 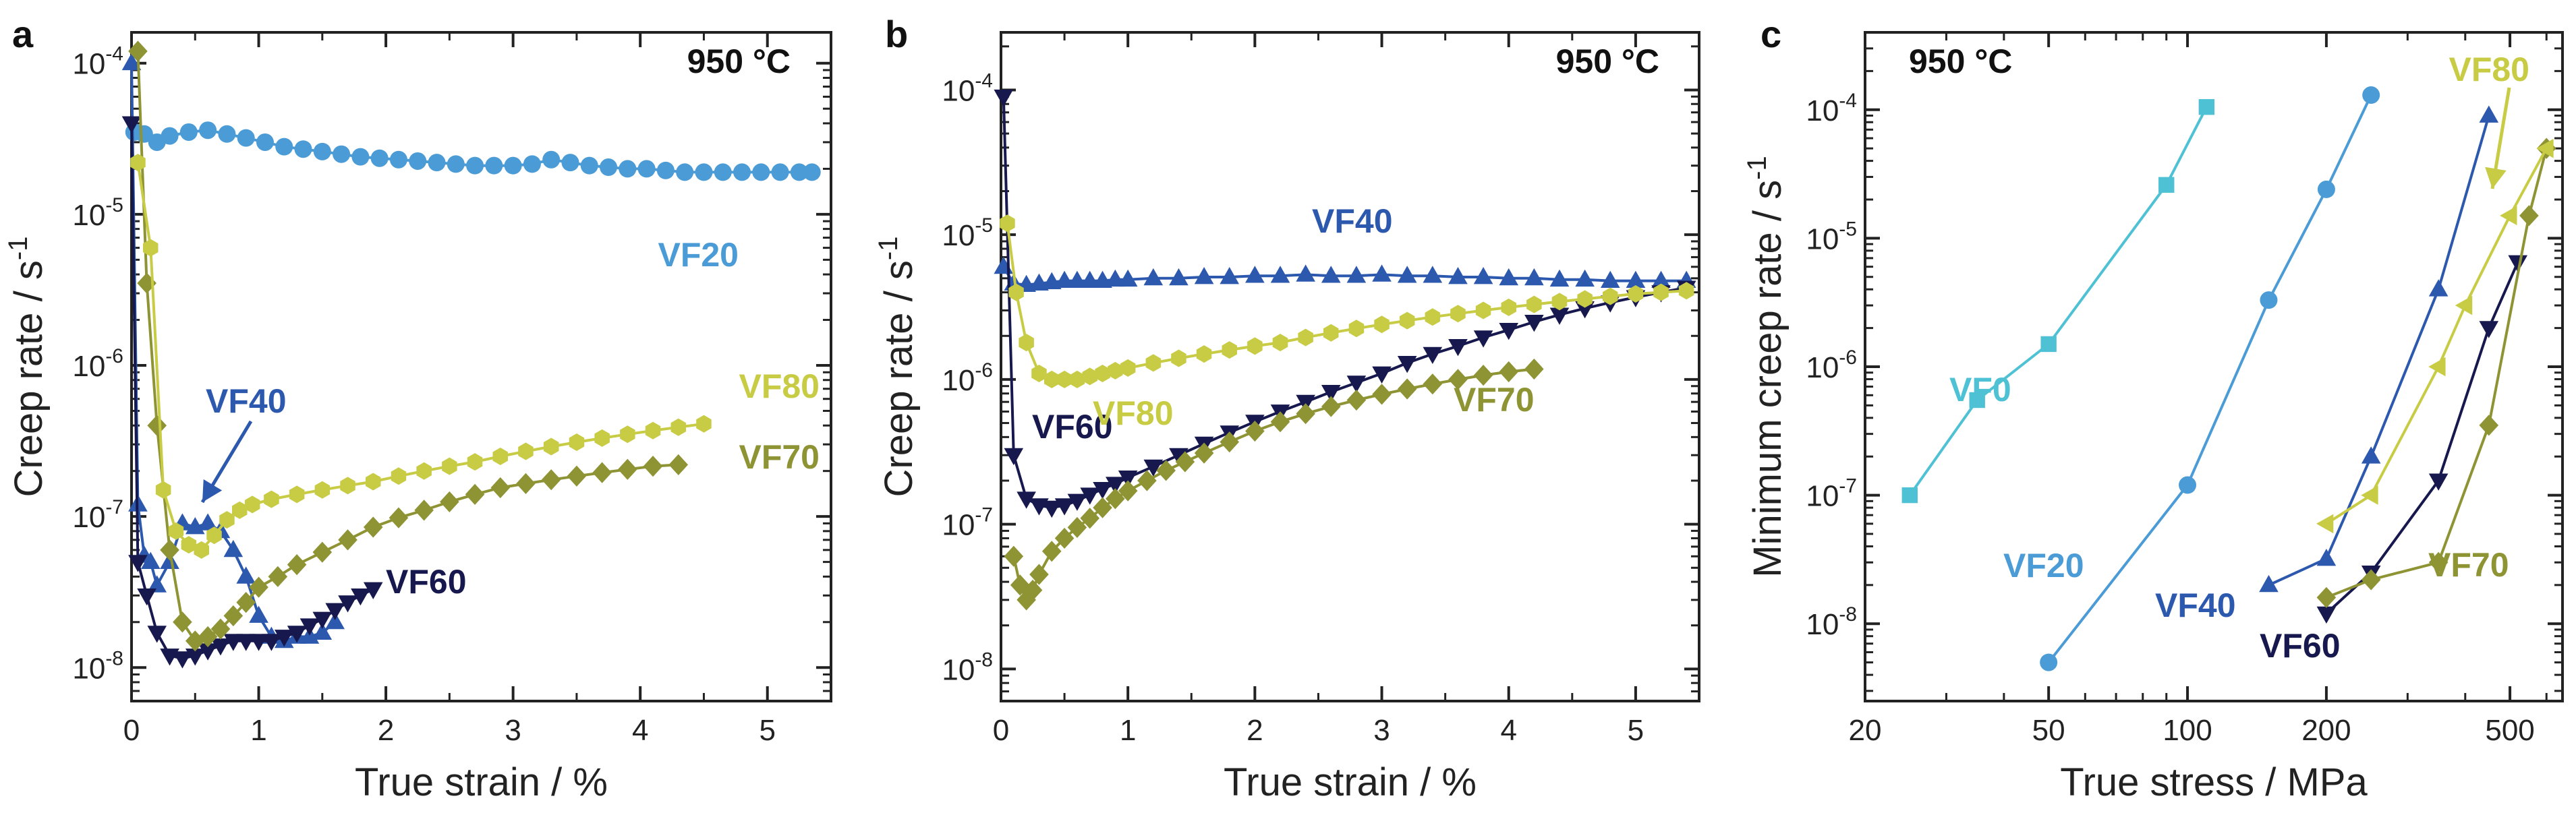 What do you see at coordinates (896, 34) in the screenshot?
I see `panel-letter-b: b` at bounding box center [896, 34].